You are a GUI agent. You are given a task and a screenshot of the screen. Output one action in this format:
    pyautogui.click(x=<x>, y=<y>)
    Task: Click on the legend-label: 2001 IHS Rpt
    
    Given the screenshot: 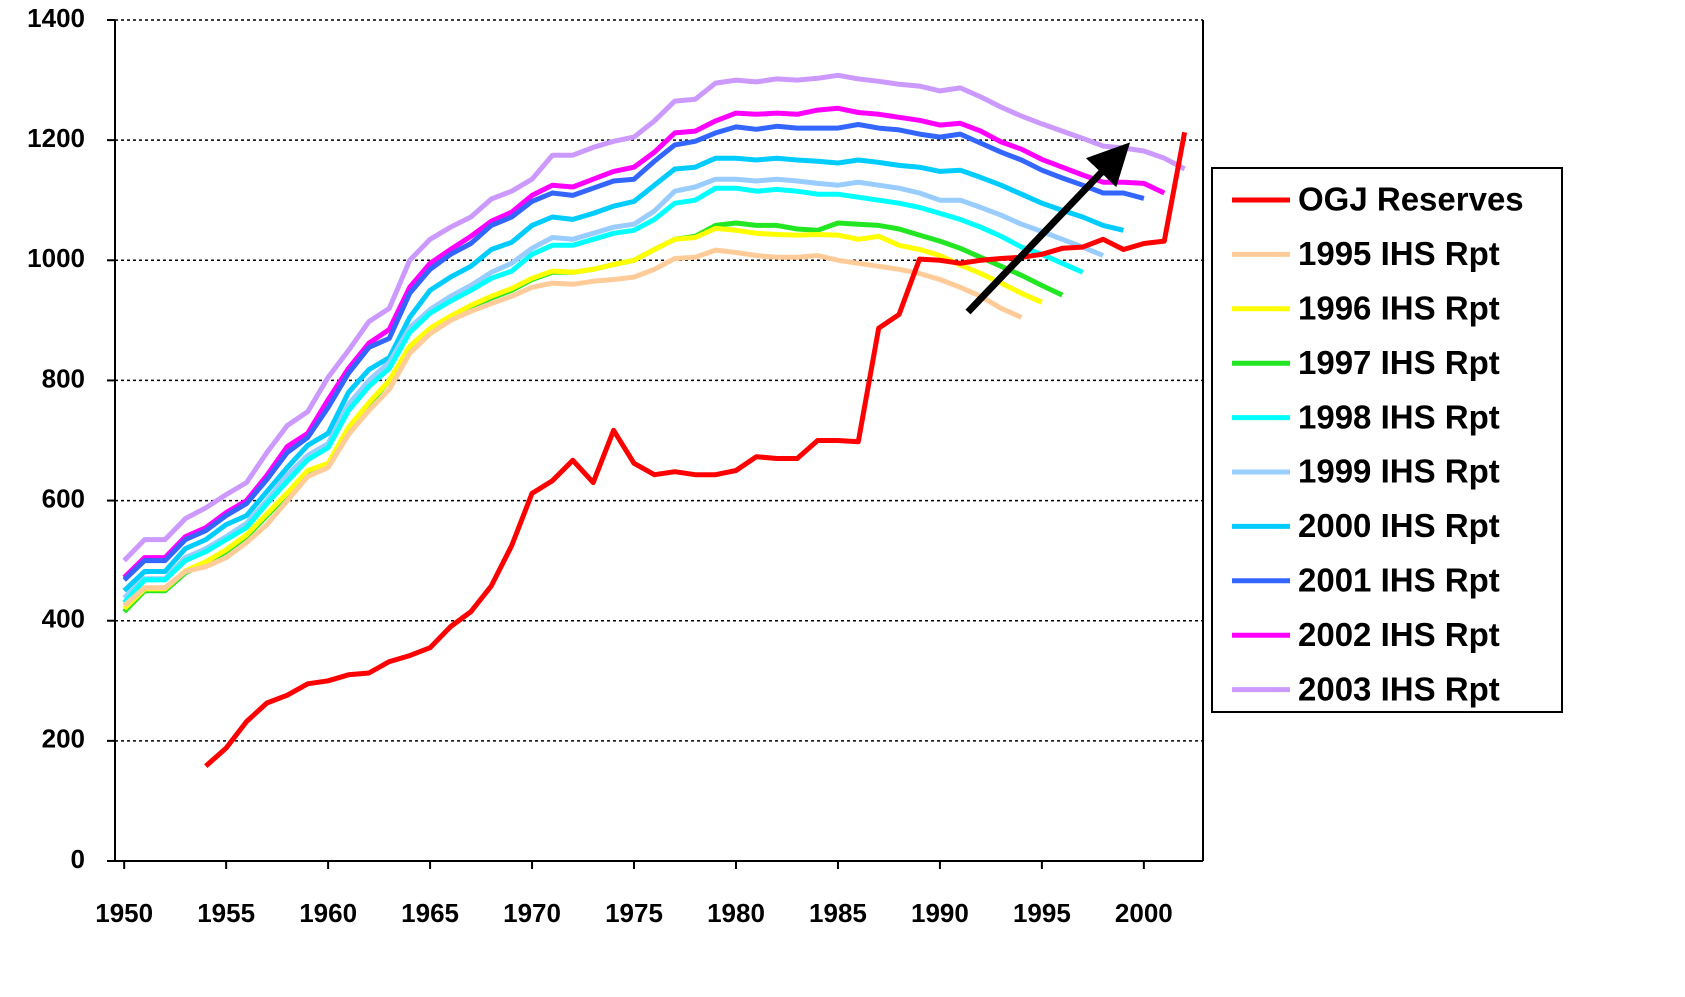 What is the action you would take?
    pyautogui.click(x=1399, y=580)
    